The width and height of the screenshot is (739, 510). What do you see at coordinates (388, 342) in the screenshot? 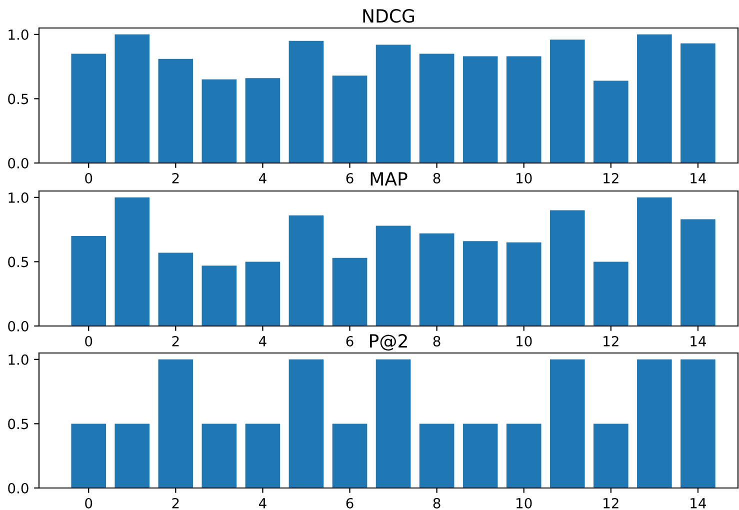
I see `chart-title: P@2` at bounding box center [388, 342].